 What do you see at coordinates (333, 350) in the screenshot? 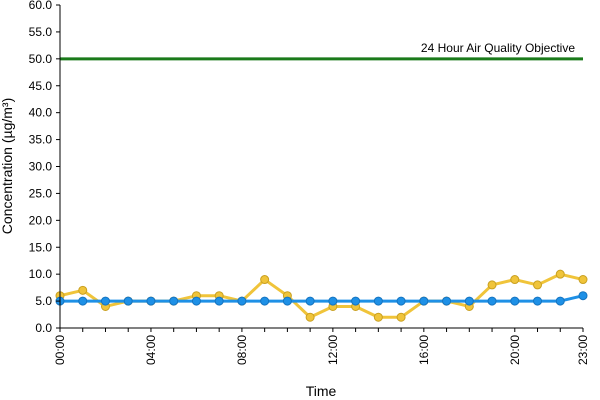
I see `x-tick-label: 12:00` at bounding box center [333, 350].